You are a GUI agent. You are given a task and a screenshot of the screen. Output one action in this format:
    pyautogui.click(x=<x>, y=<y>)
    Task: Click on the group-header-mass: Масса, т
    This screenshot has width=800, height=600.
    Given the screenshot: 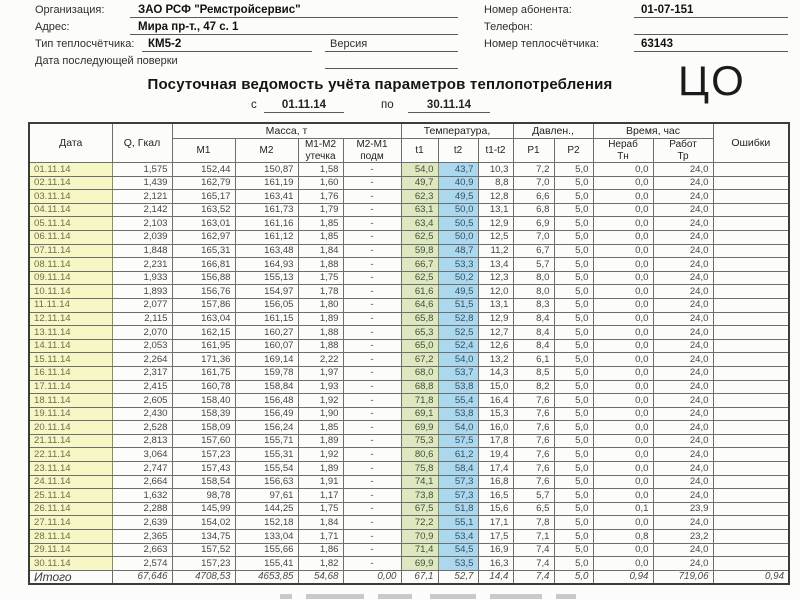 What is the action you would take?
    pyautogui.click(x=286, y=130)
    